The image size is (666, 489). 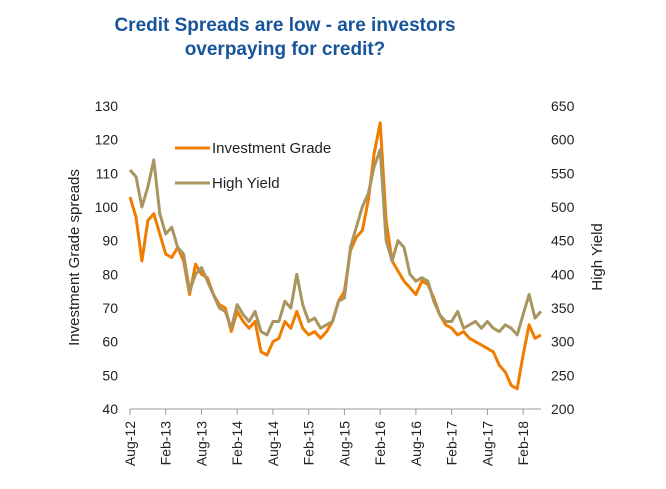 What do you see at coordinates (563, 308) in the screenshot?
I see `y-right-tick-label: 350` at bounding box center [563, 308].